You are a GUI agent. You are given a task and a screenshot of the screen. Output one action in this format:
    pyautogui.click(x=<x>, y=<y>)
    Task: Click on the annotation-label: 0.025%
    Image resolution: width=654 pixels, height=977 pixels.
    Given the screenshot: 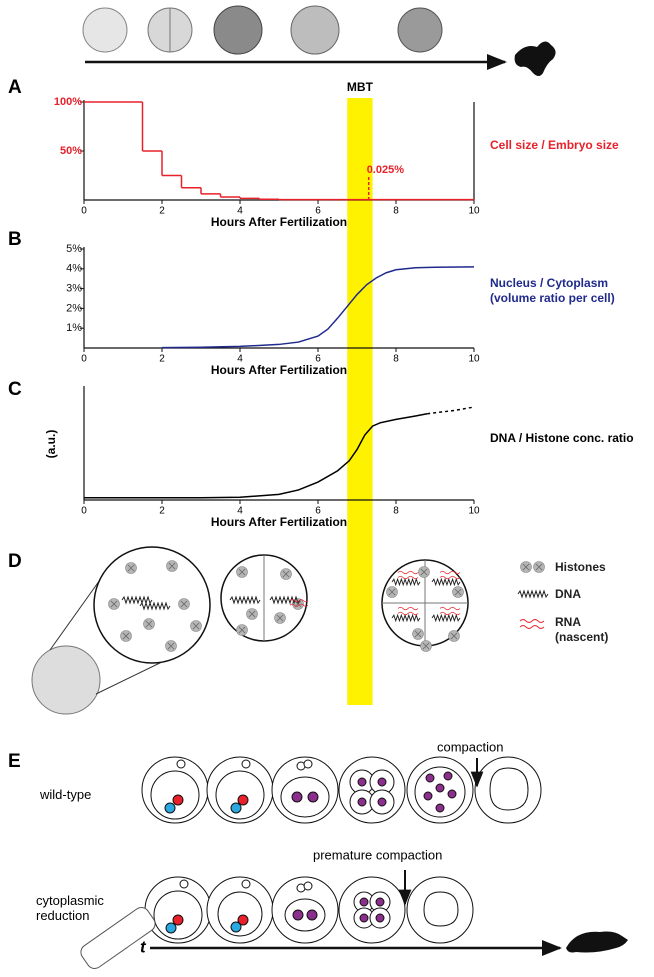 What is the action you would take?
    pyautogui.click(x=386, y=170)
    